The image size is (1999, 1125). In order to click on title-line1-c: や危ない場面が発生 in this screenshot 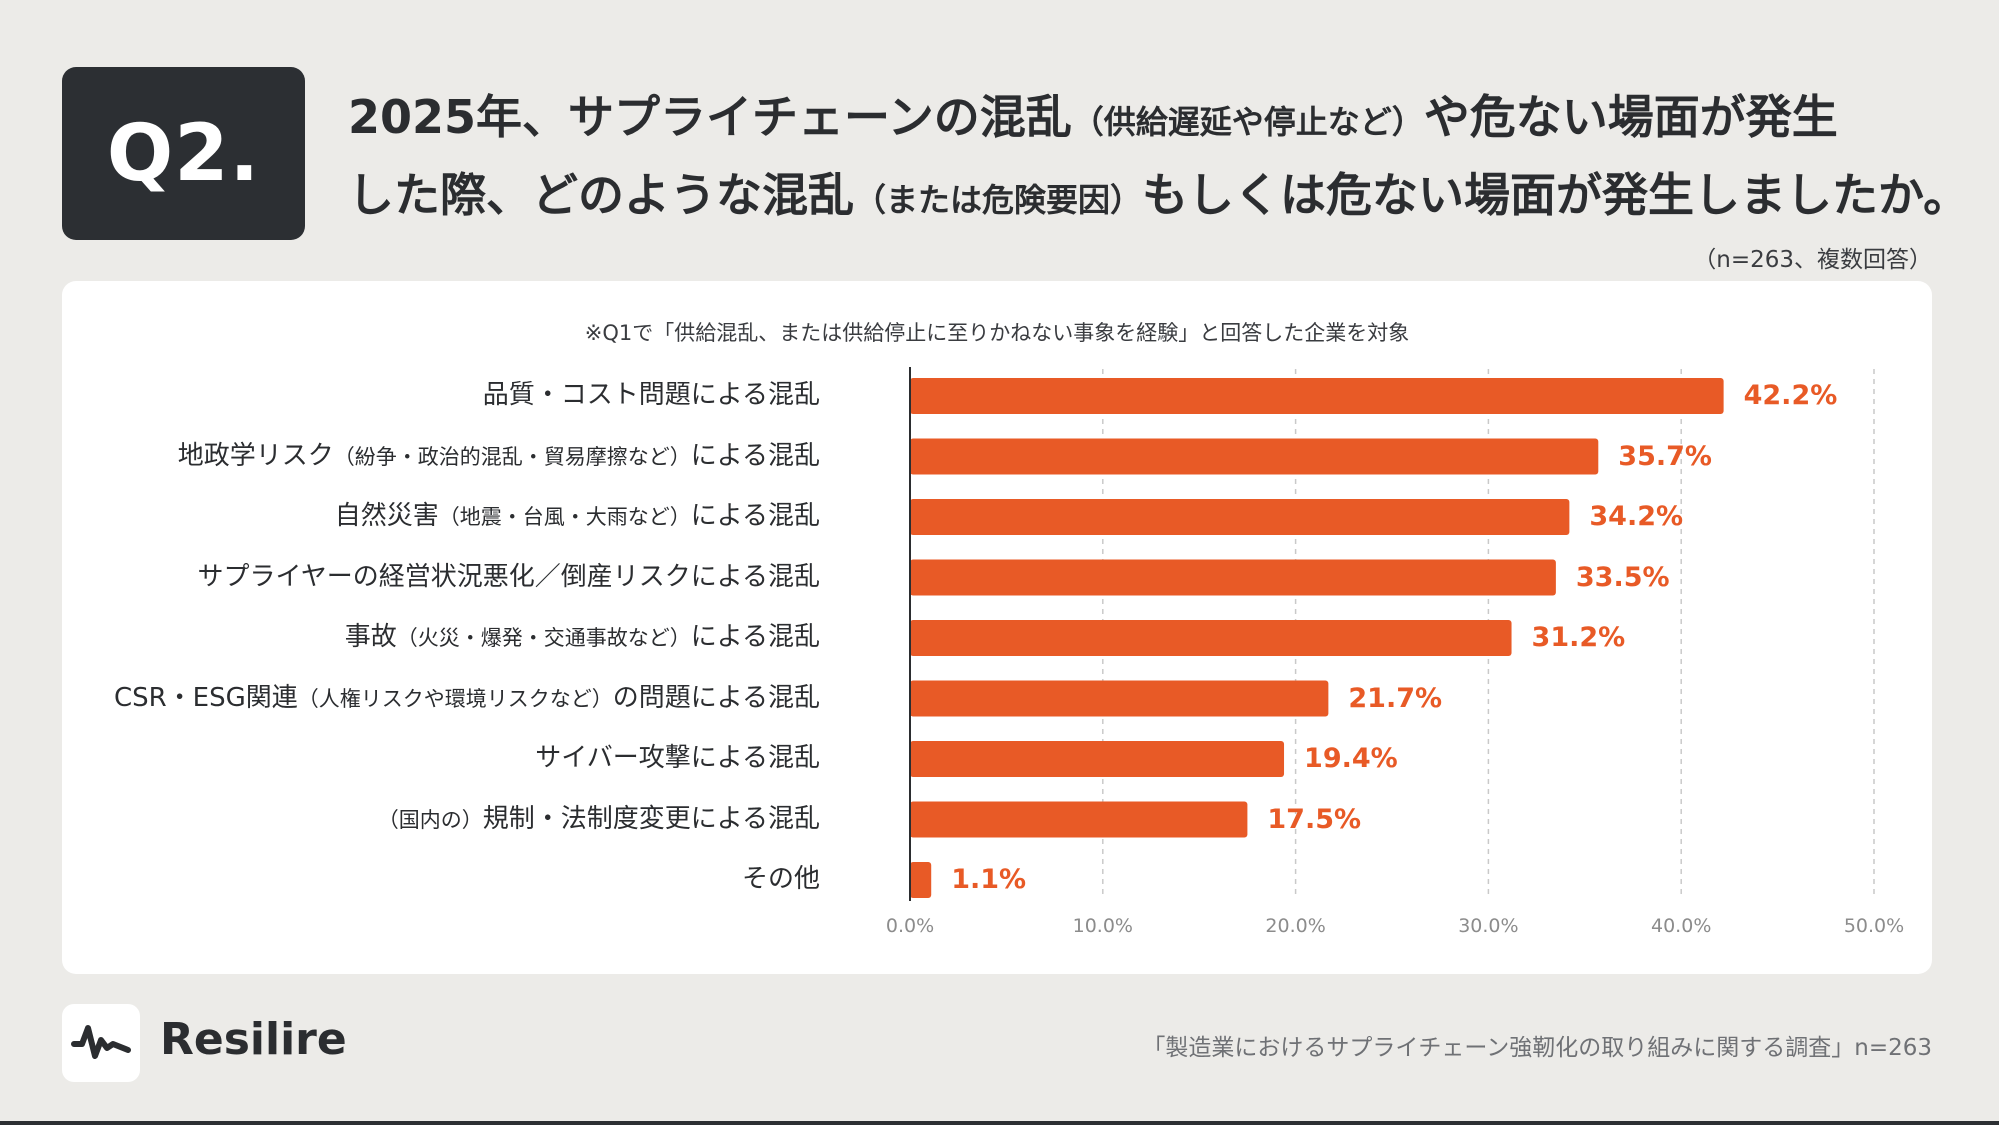, I will do `click(1630, 117)`.